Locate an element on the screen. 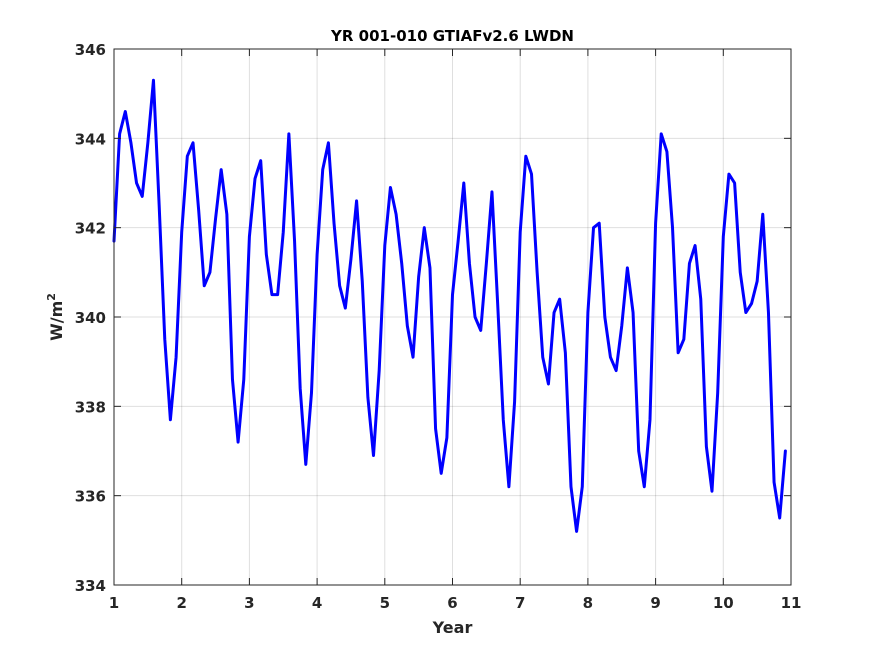 The image size is (875, 660). chart-title: YR 001-010 GTIAFv2.6 LWDN is located at coordinates (452, 36).